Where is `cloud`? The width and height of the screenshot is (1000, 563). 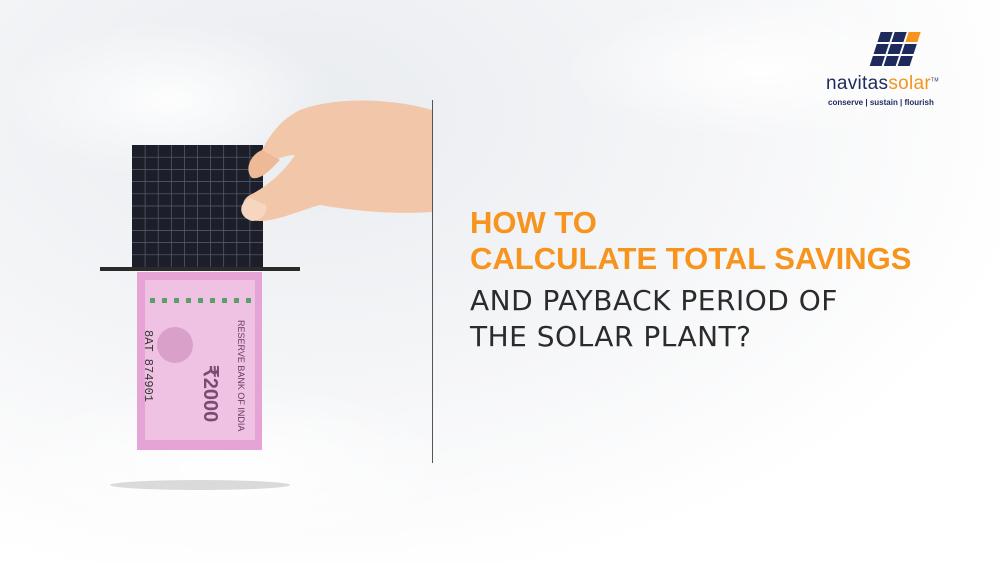
cloud is located at coordinates (760, 70).